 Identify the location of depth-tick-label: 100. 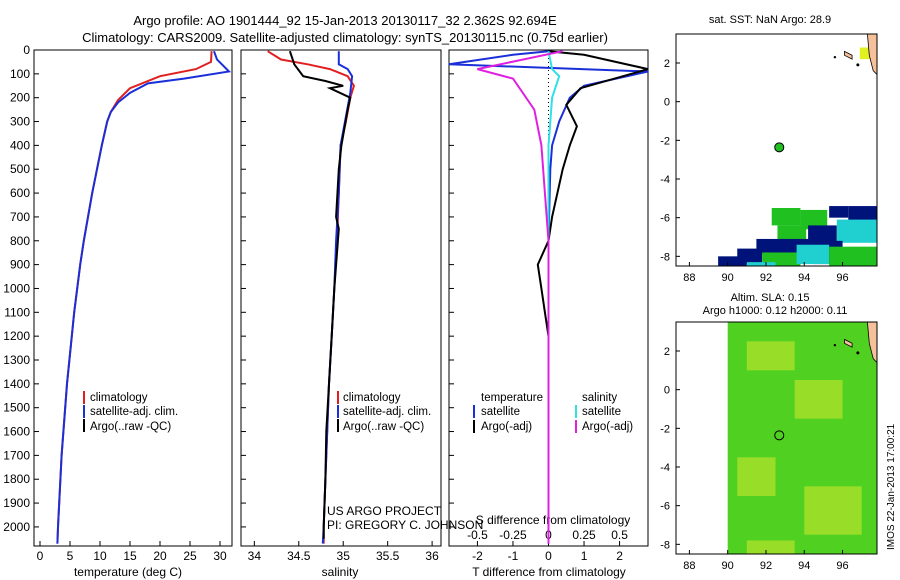
(20, 74).